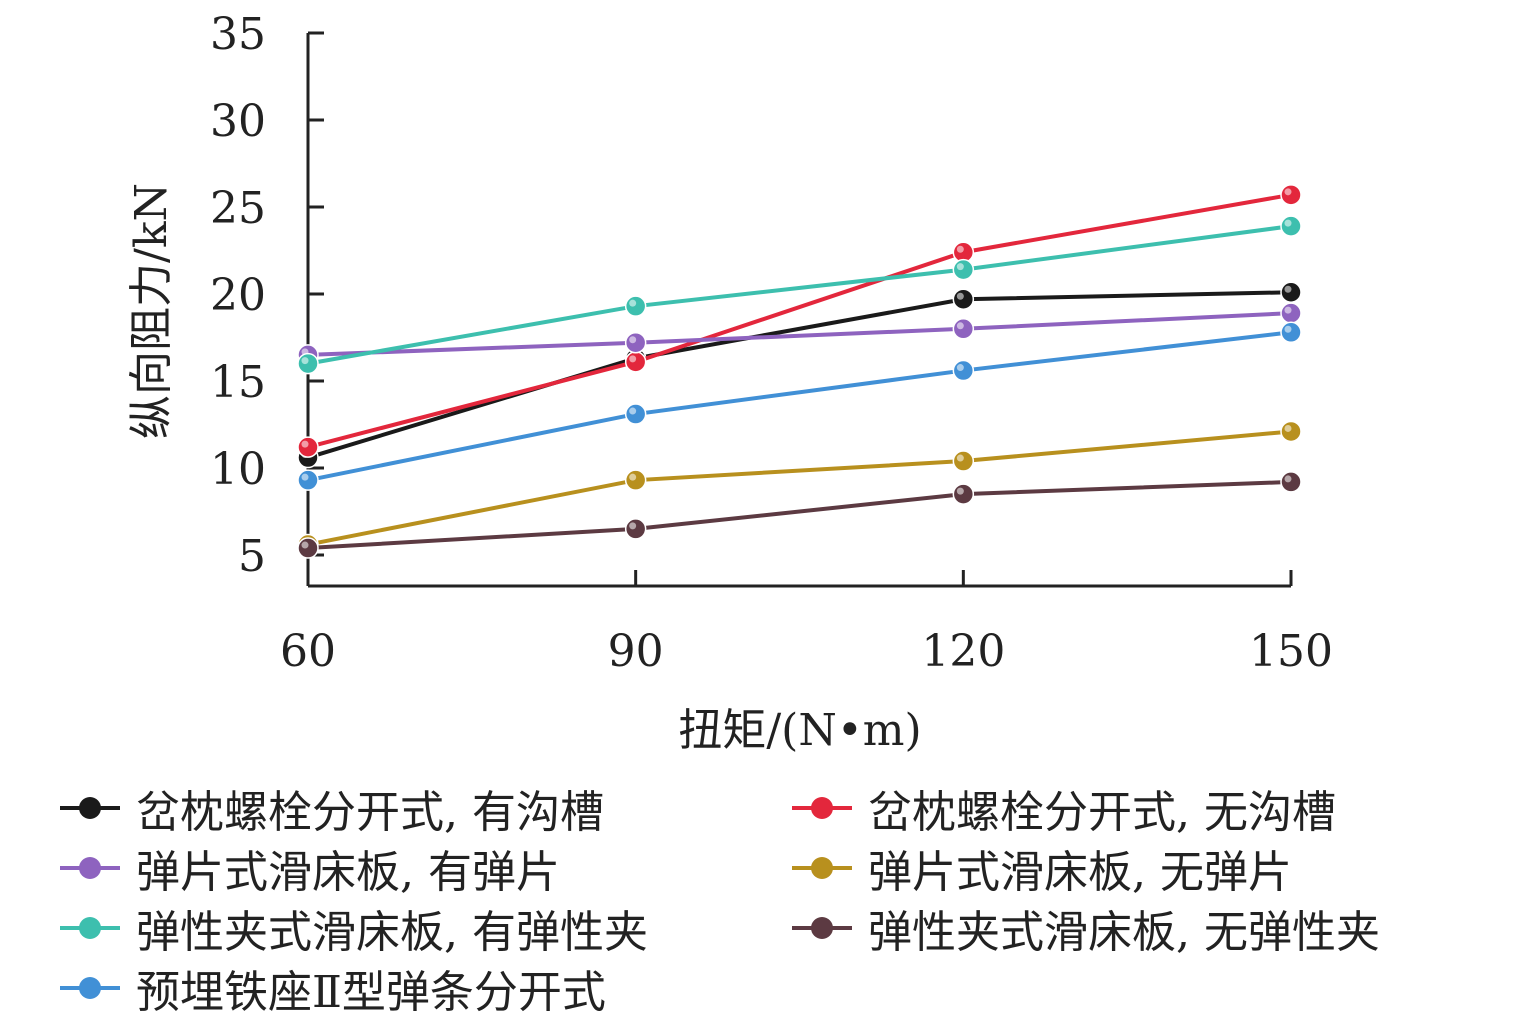  Describe the element at coordinates (238, 469) in the screenshot. I see `y-tick-label: 10` at that location.